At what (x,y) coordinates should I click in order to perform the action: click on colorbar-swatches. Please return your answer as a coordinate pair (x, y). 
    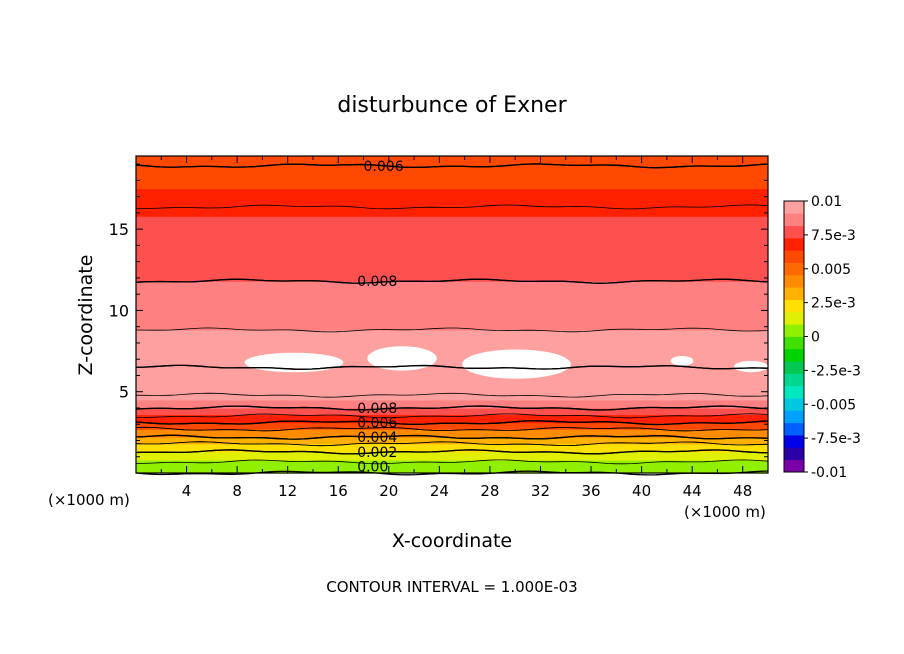
    Looking at the image, I should click on (794, 337).